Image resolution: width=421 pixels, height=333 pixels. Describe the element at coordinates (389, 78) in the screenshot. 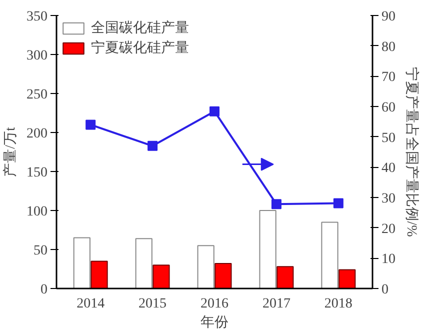

I see `y2-tick-label: 70` at that location.